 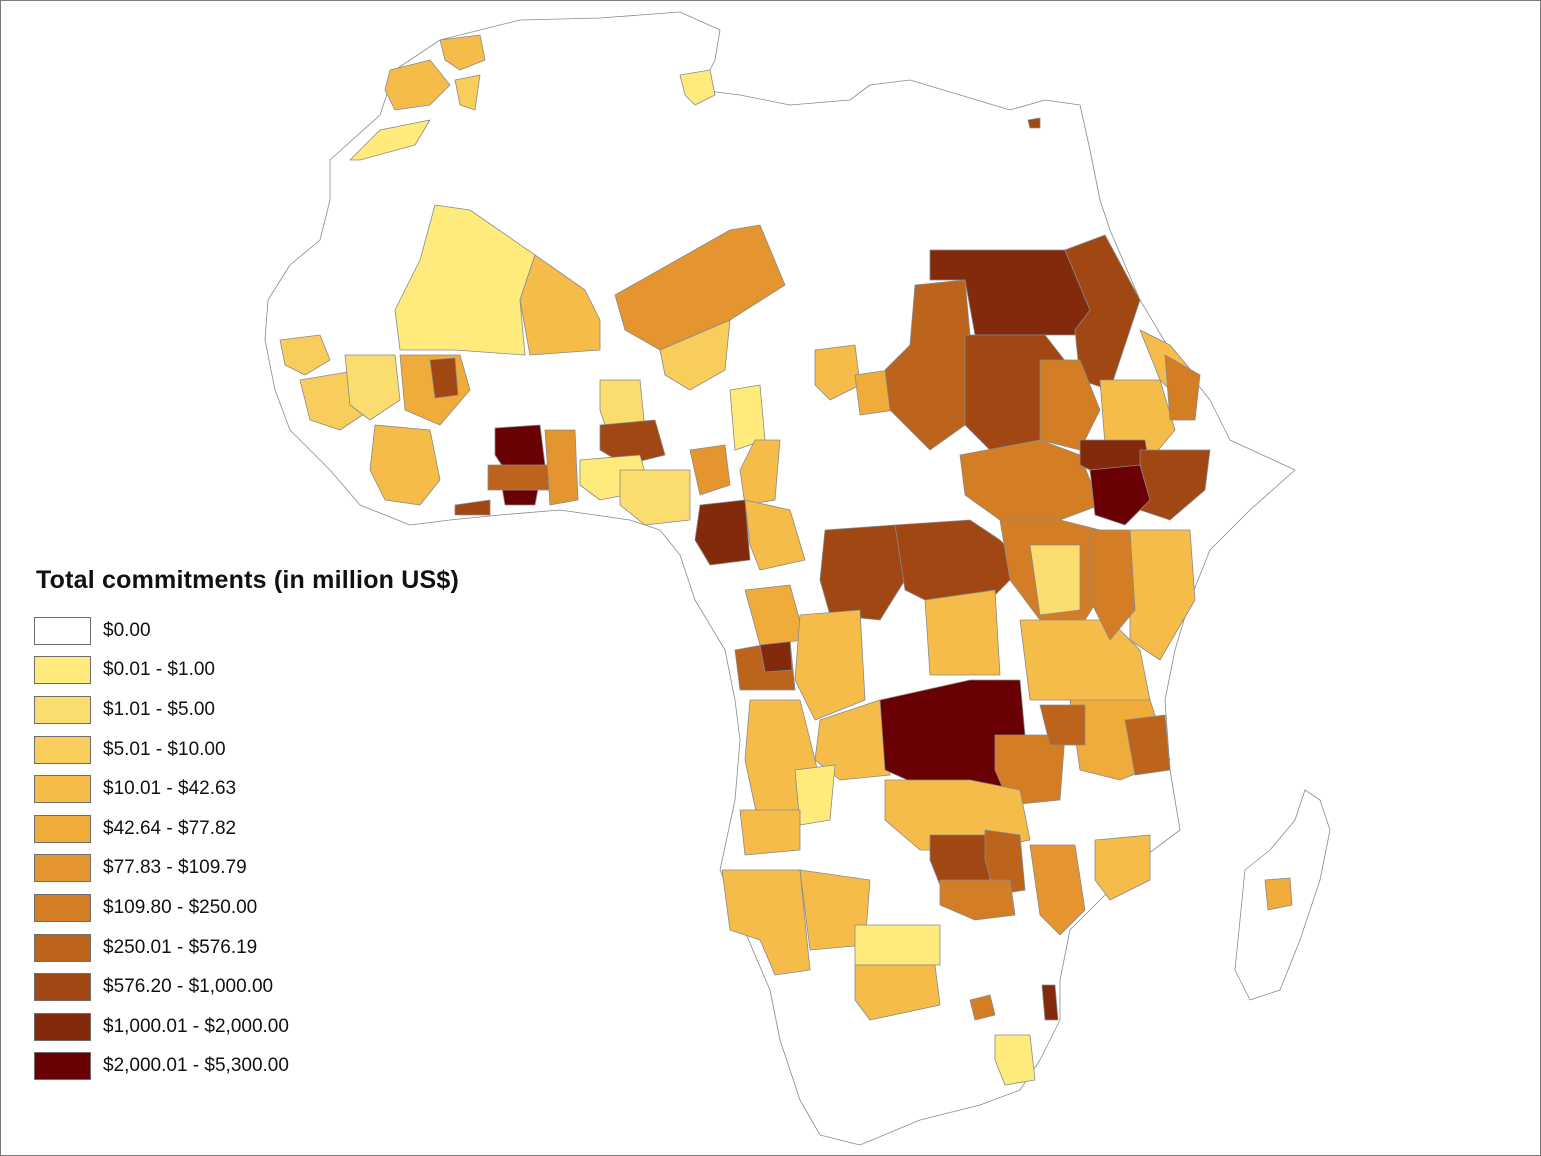 I want to click on legend-item: $2,000.01 - $5,300.00, so click(x=246, y=1067).